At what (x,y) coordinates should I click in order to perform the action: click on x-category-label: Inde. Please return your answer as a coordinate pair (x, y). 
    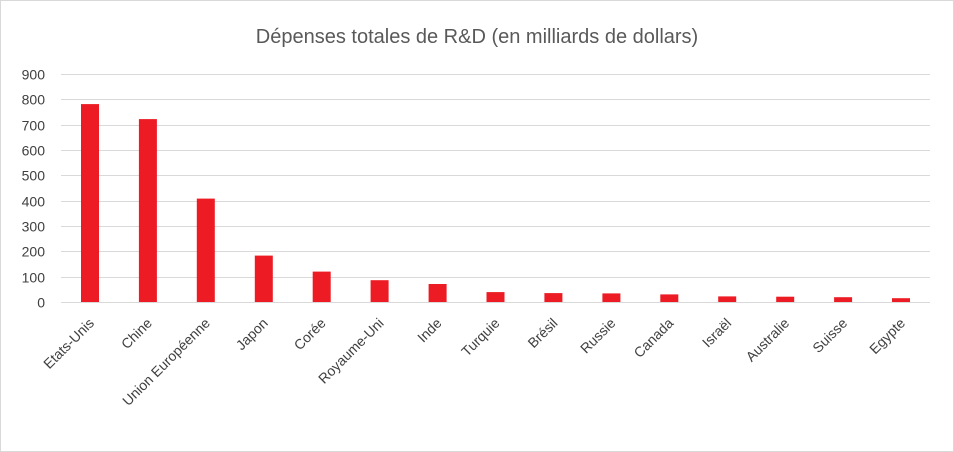
    Looking at the image, I should click on (429, 330).